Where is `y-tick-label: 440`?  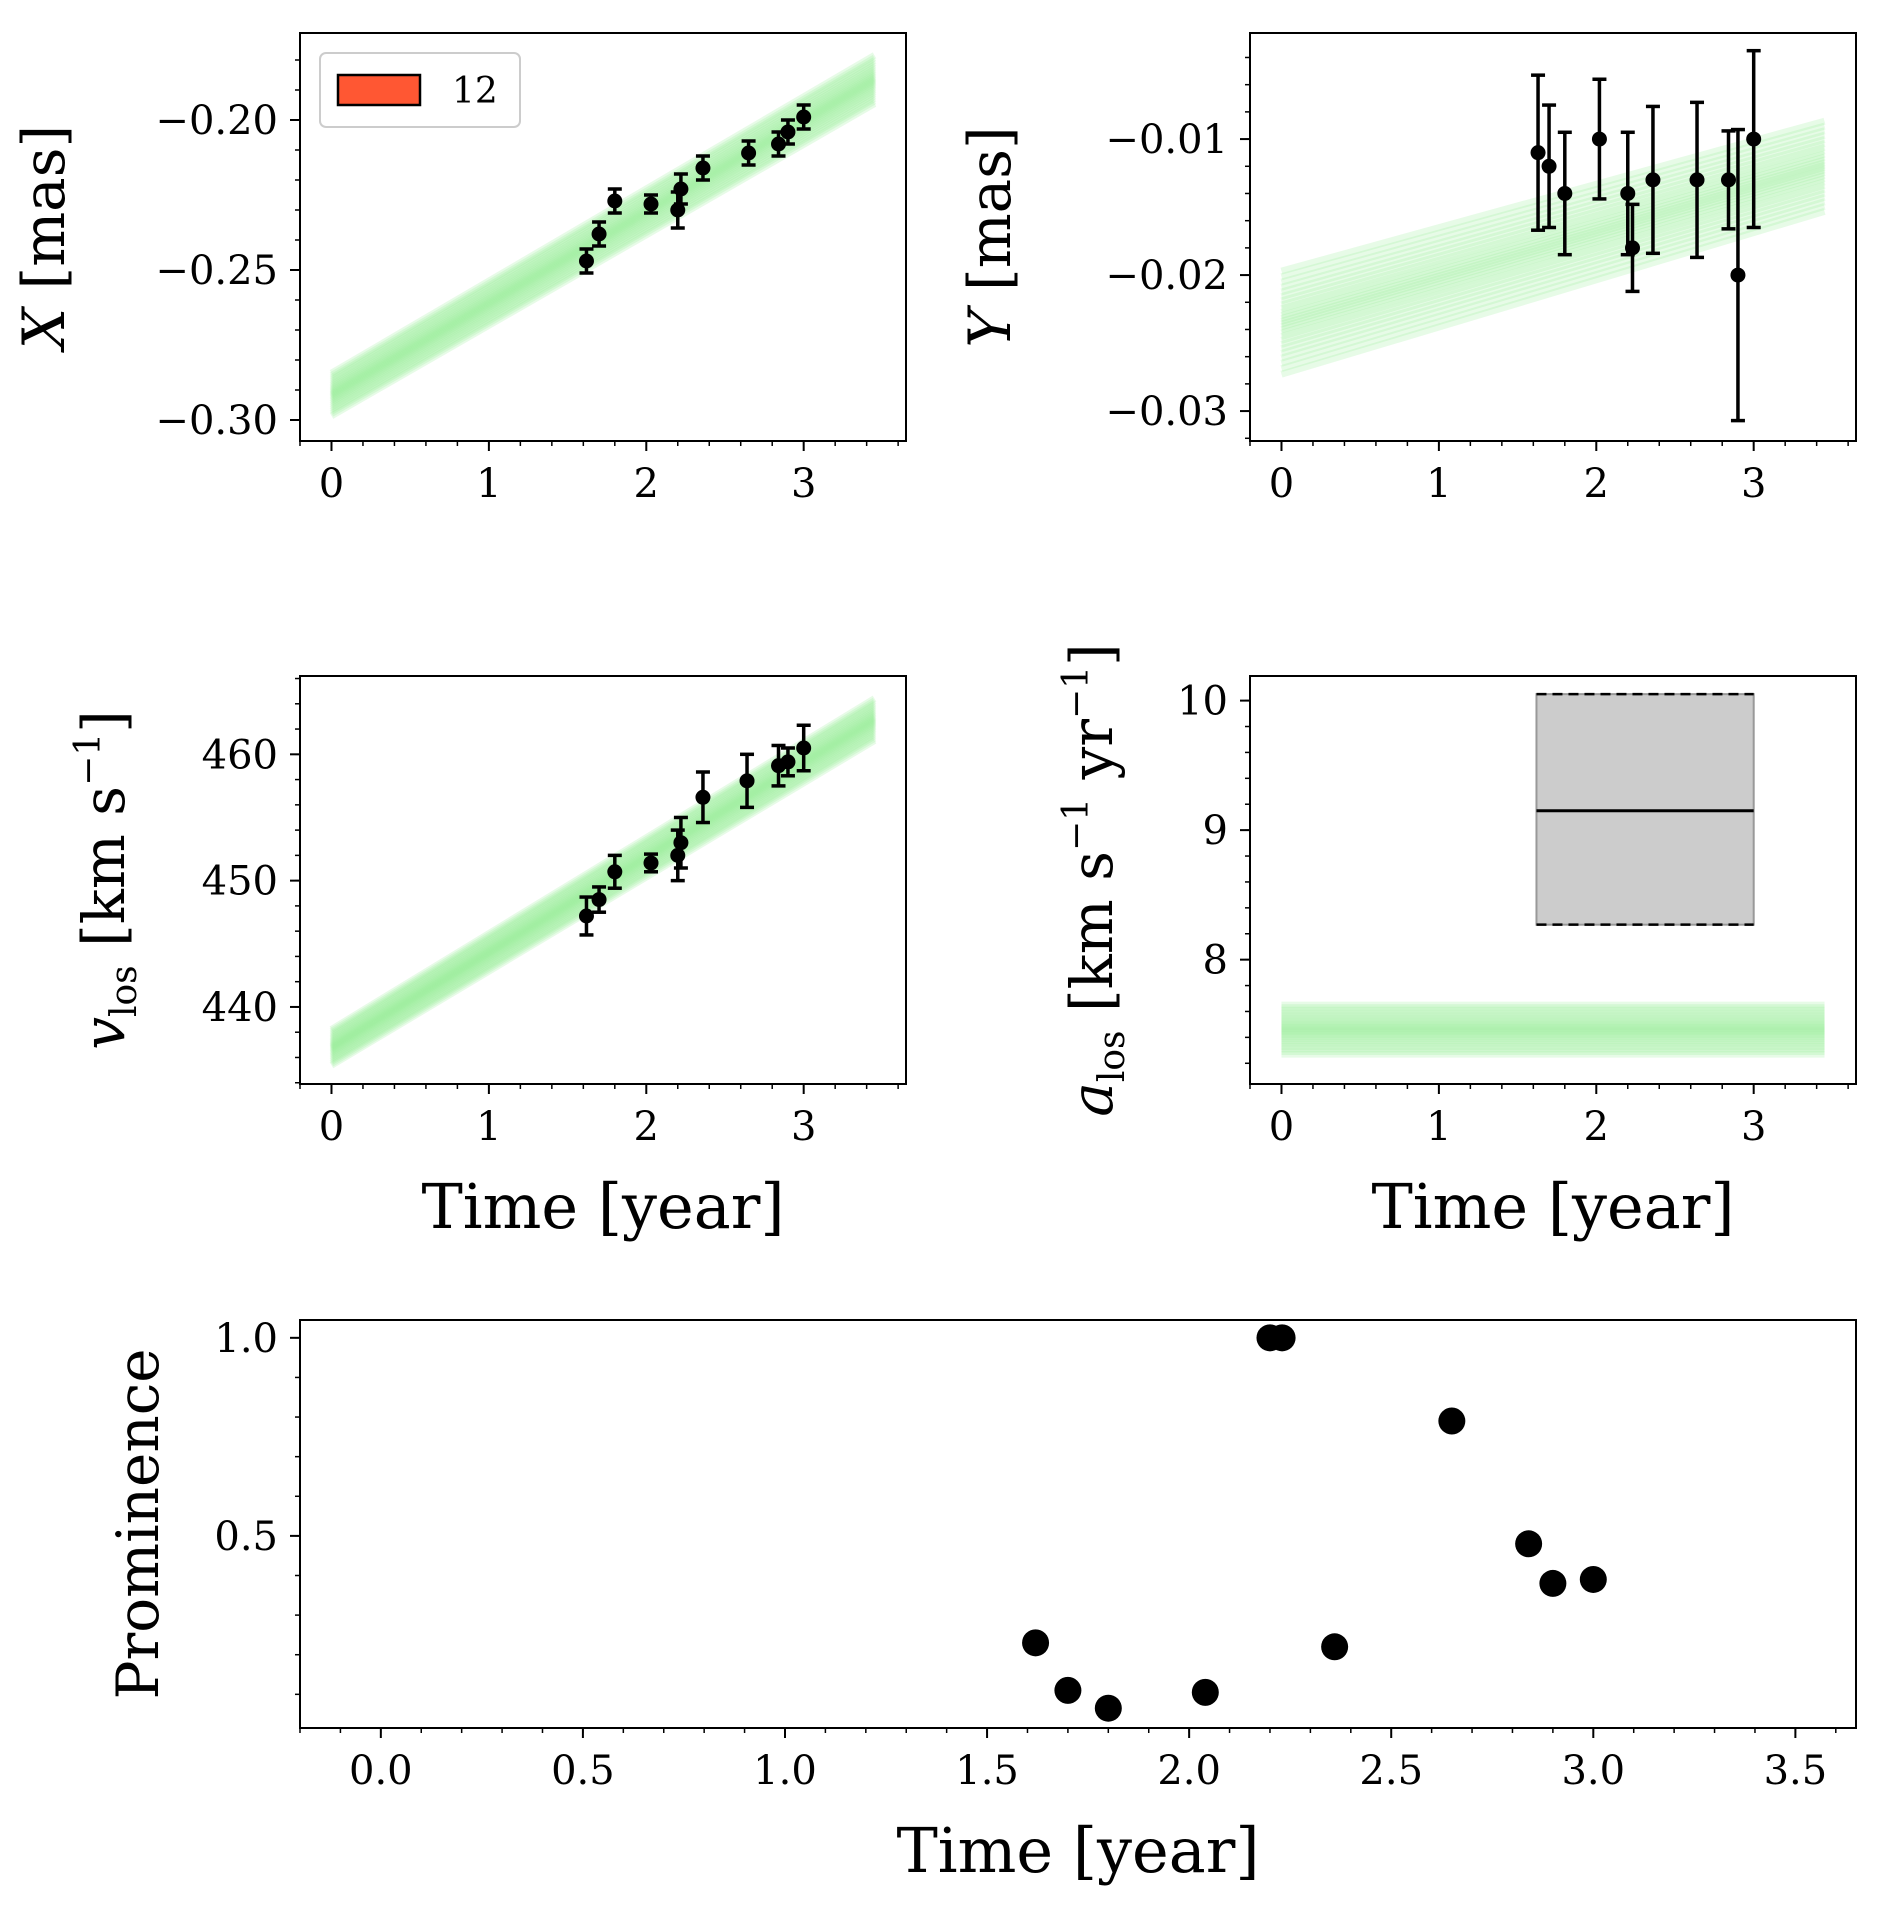
y-tick-label: 440 is located at coordinates (240, 1008).